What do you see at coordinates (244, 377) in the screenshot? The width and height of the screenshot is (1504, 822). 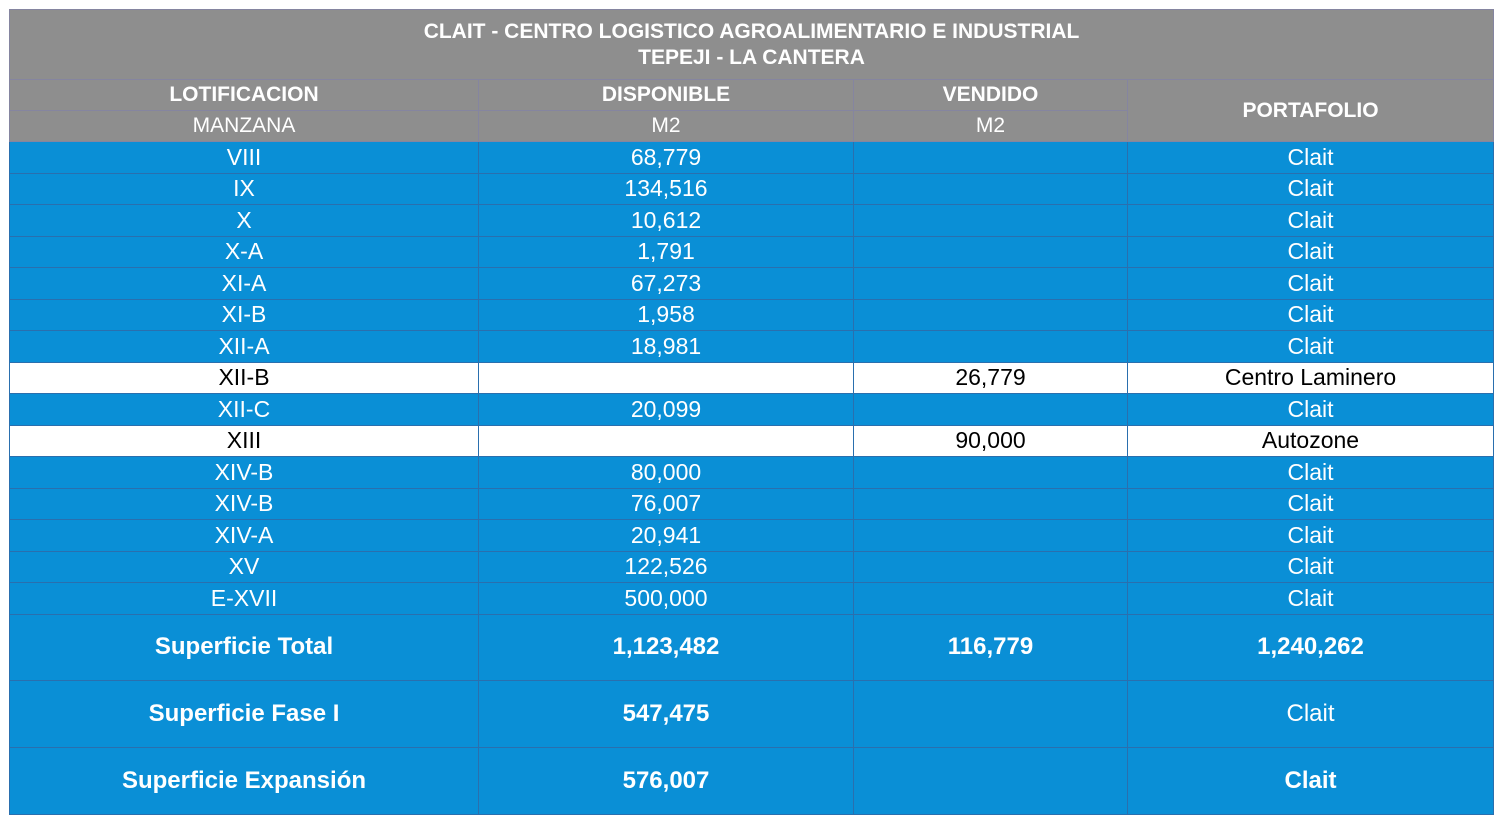 I see `manzana-cell: XII-B` at bounding box center [244, 377].